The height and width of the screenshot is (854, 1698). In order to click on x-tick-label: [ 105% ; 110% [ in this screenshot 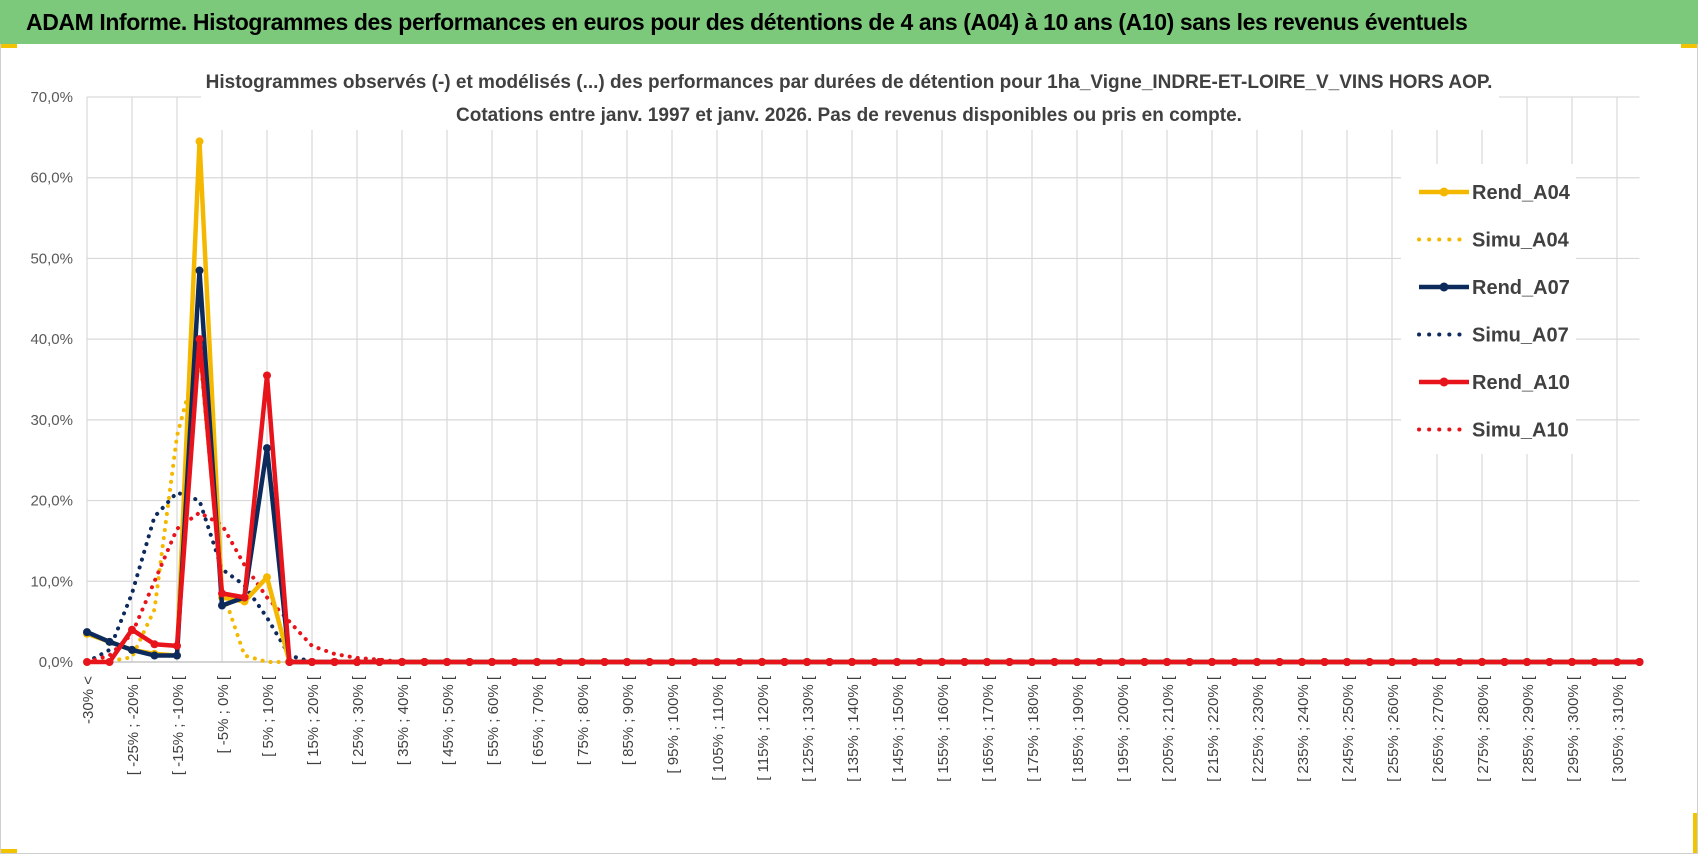, I will do `click(718, 728)`.